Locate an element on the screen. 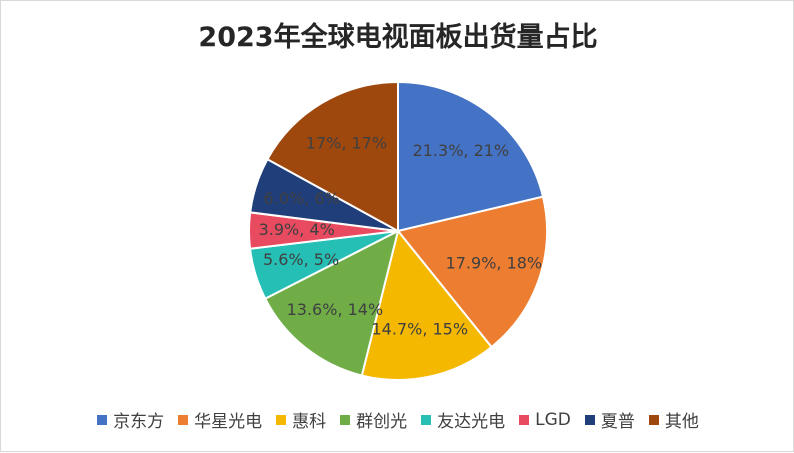 This screenshot has width=794, height=453. chart-legend: 京东方 华星光电 惠科 群创光 友达光电 LGD 夏普 其他 is located at coordinates (397, 419).